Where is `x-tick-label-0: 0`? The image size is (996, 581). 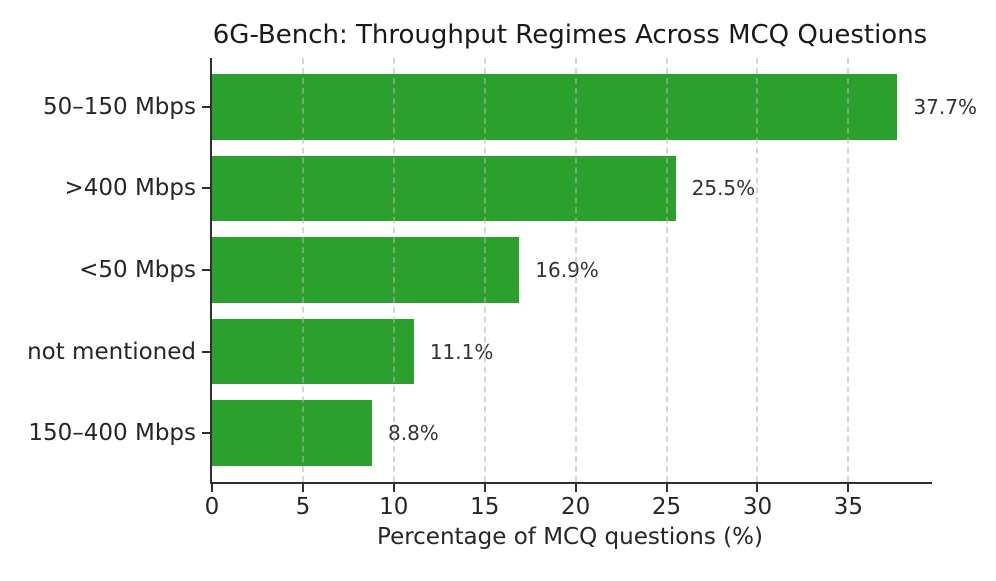
x-tick-label-0: 0 is located at coordinates (212, 507).